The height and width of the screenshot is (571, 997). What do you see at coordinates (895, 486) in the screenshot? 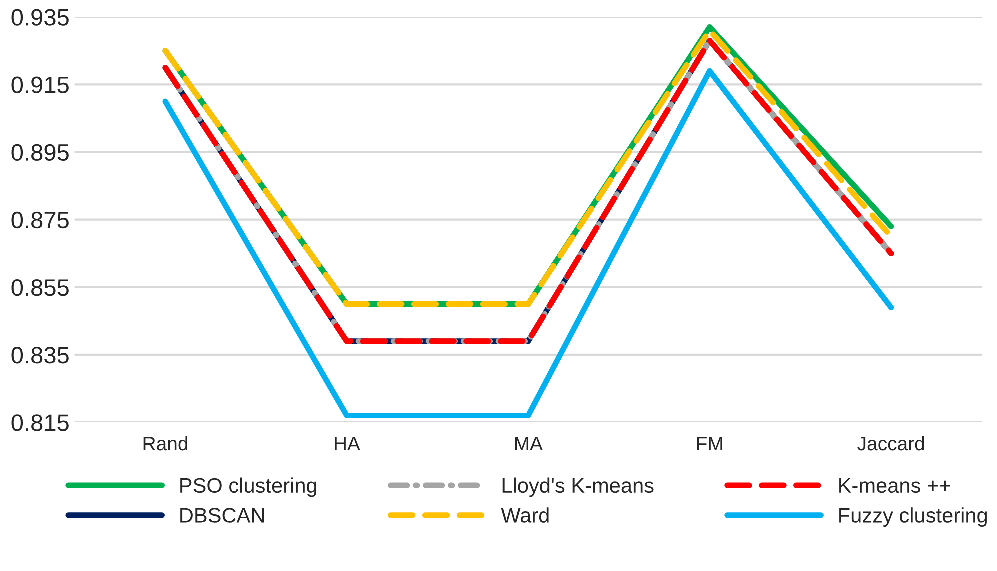
I see `legend-label: K-means ++` at bounding box center [895, 486].